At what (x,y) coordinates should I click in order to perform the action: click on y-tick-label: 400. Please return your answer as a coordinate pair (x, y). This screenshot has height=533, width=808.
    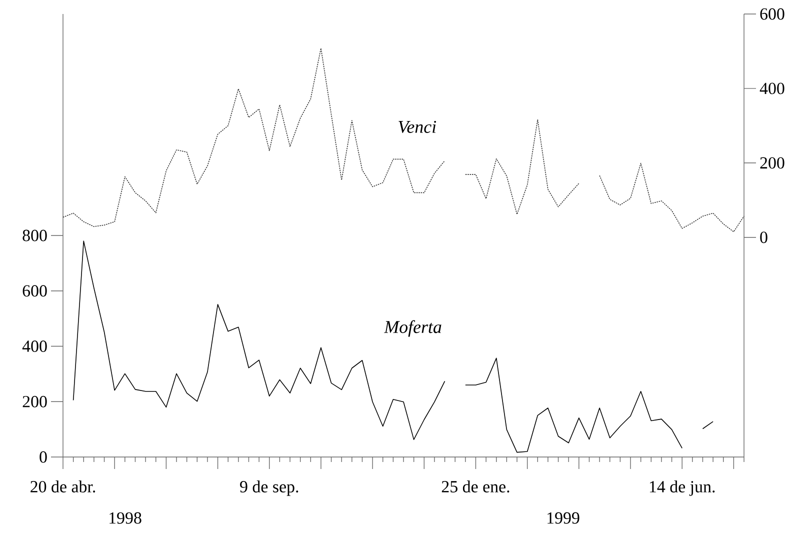
    Looking at the image, I should click on (34, 346).